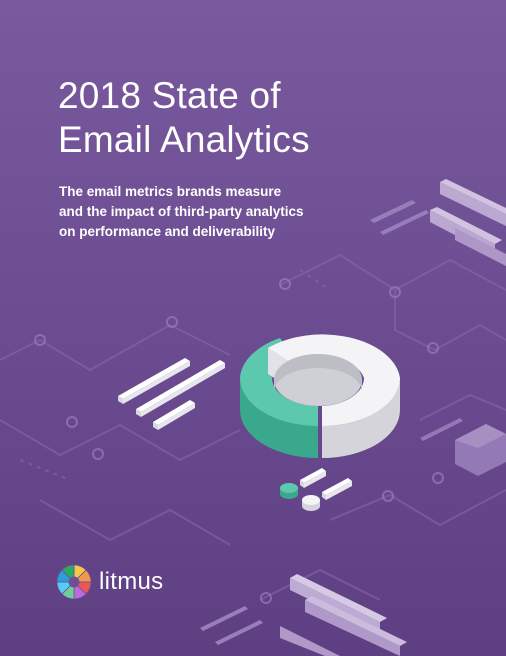 The height and width of the screenshot is (656, 506). I want to click on brand-logo: litmus, so click(109, 582).